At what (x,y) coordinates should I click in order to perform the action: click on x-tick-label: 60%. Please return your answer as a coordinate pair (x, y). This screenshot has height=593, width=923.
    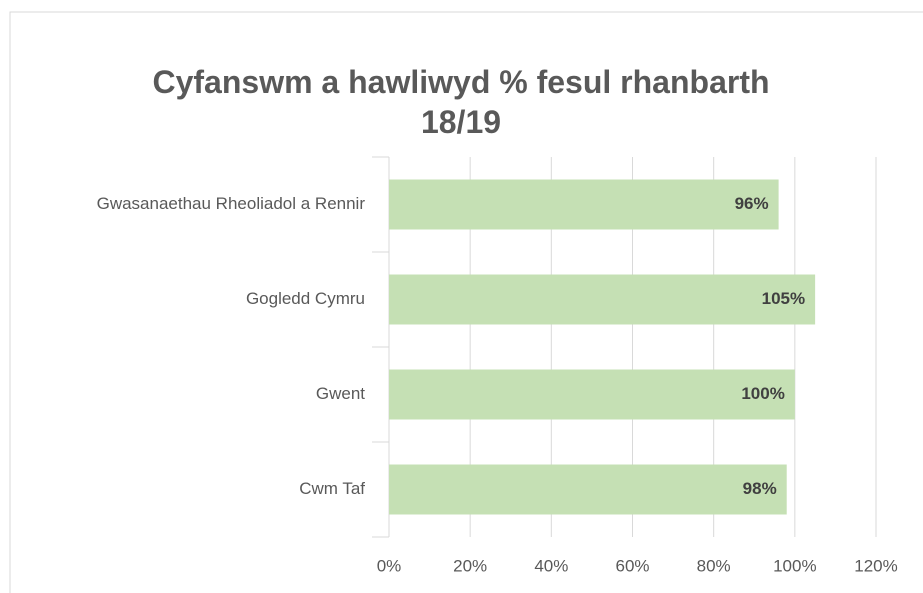
    Looking at the image, I should click on (632, 565).